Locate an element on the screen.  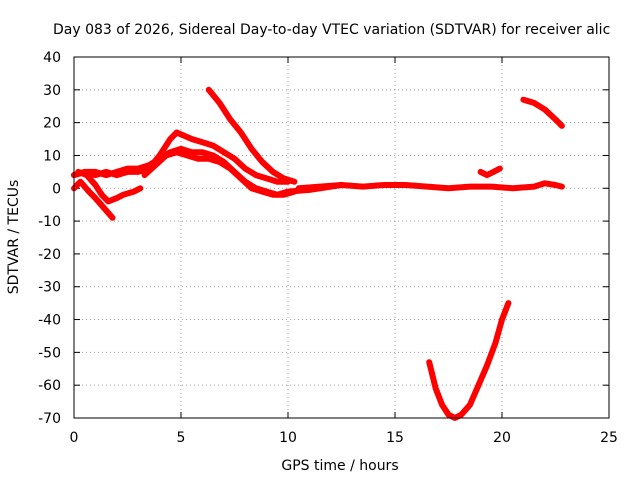
y-axis-label: SDTVAR / TECUs is located at coordinates (14, 237).